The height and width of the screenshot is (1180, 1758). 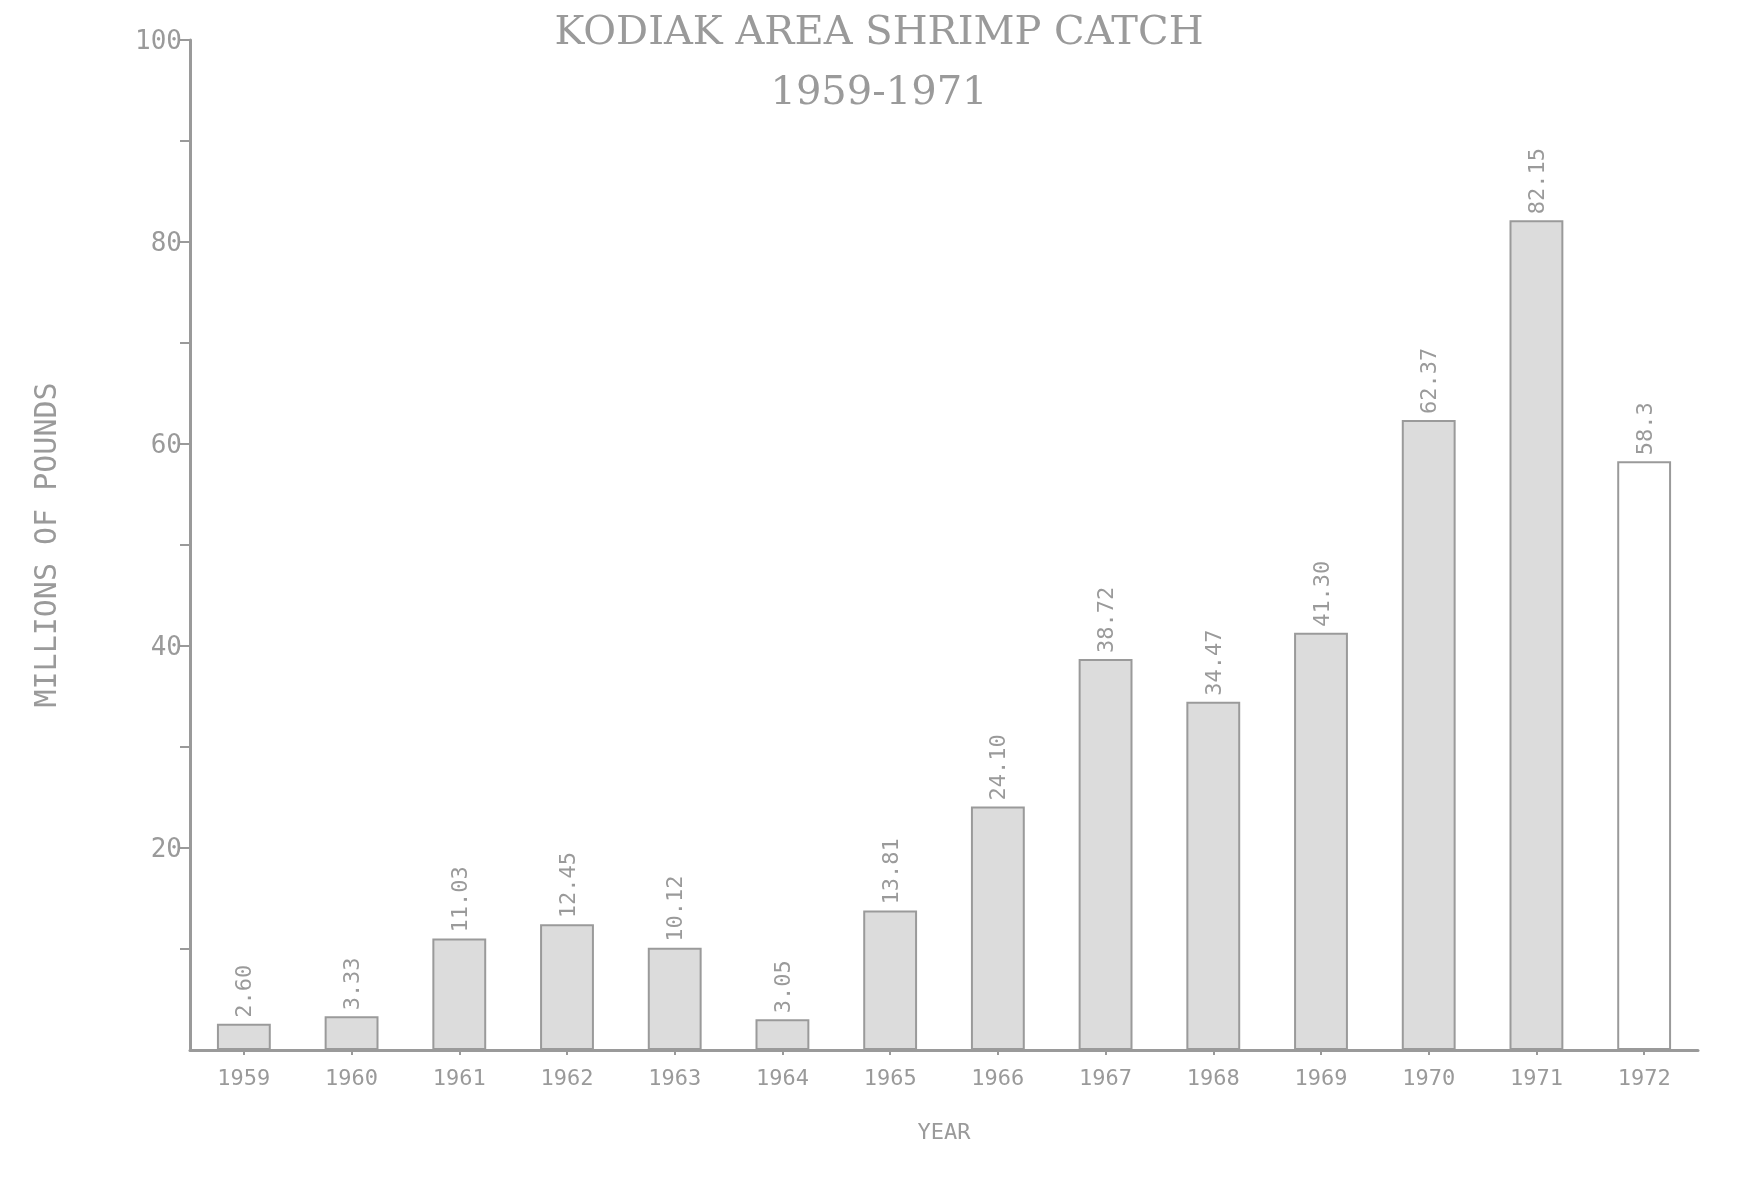 I want to click on x-tick-label: 1963, so click(x=675, y=1077).